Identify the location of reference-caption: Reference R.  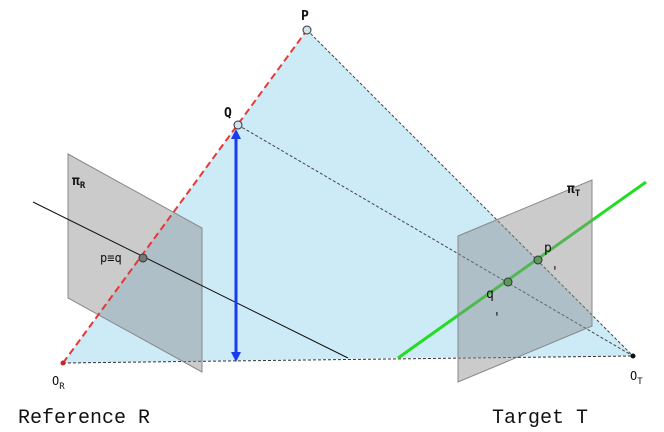
(84, 418).